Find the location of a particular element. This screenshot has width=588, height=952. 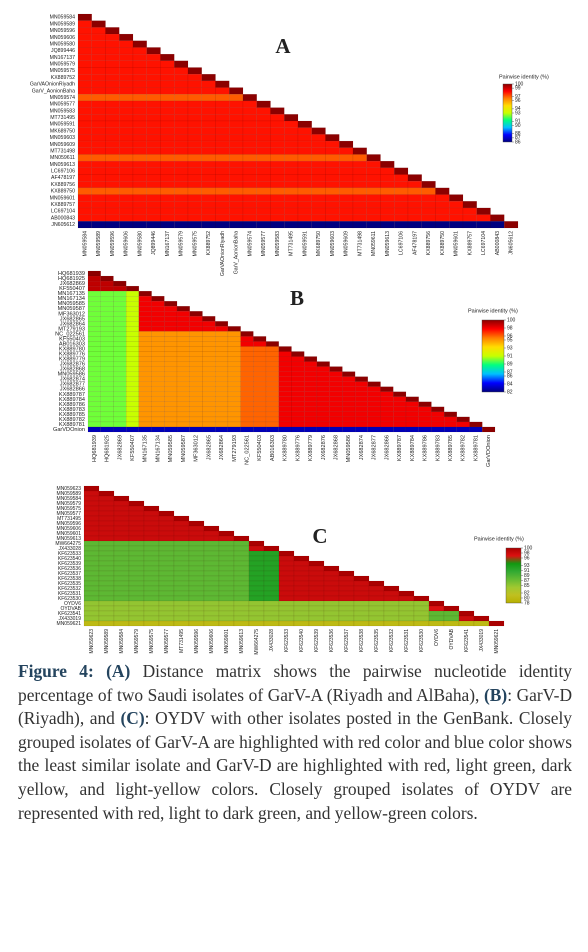

column-label: KX889782 is located at coordinates (464, 448).